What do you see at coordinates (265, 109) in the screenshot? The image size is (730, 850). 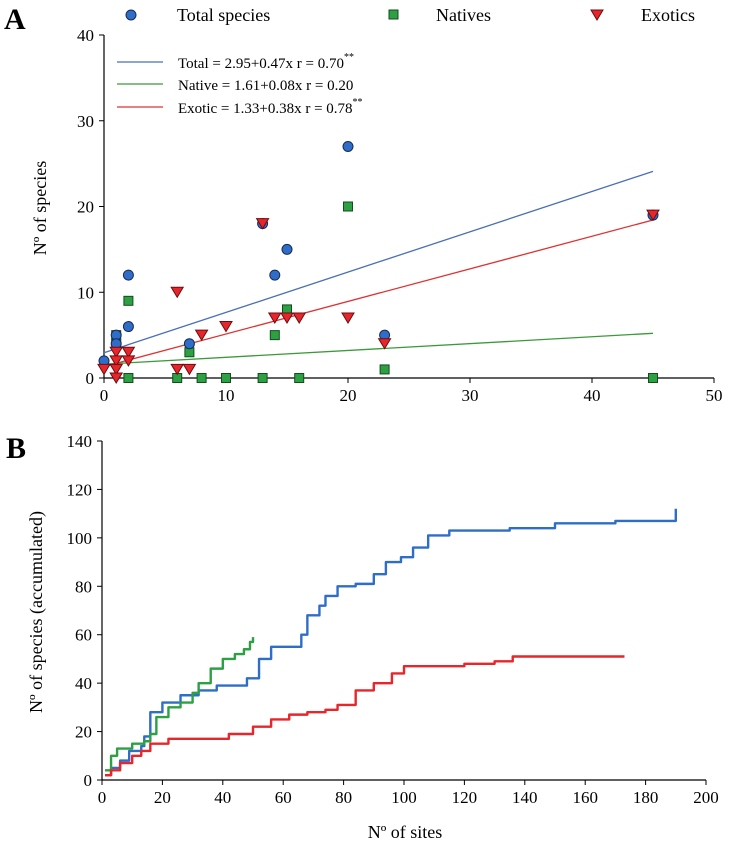 I see `eq-exotic-text: Exotic = 1.33+0.38x r = 0.78` at bounding box center [265, 109].